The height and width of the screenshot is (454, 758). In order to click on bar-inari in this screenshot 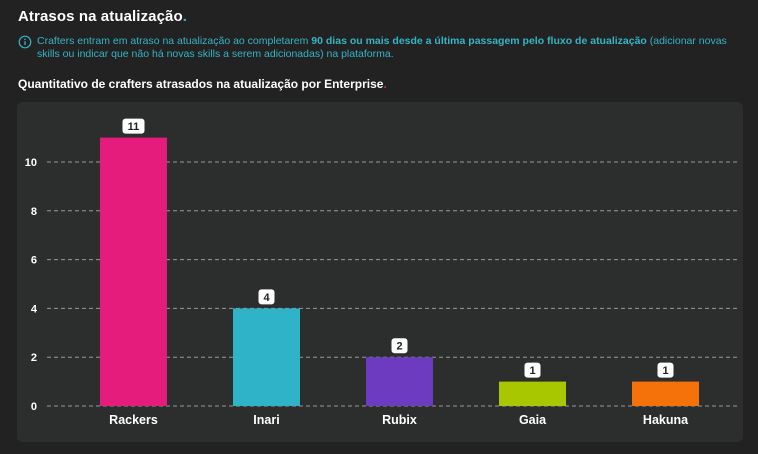, I will do `click(266, 357)`.